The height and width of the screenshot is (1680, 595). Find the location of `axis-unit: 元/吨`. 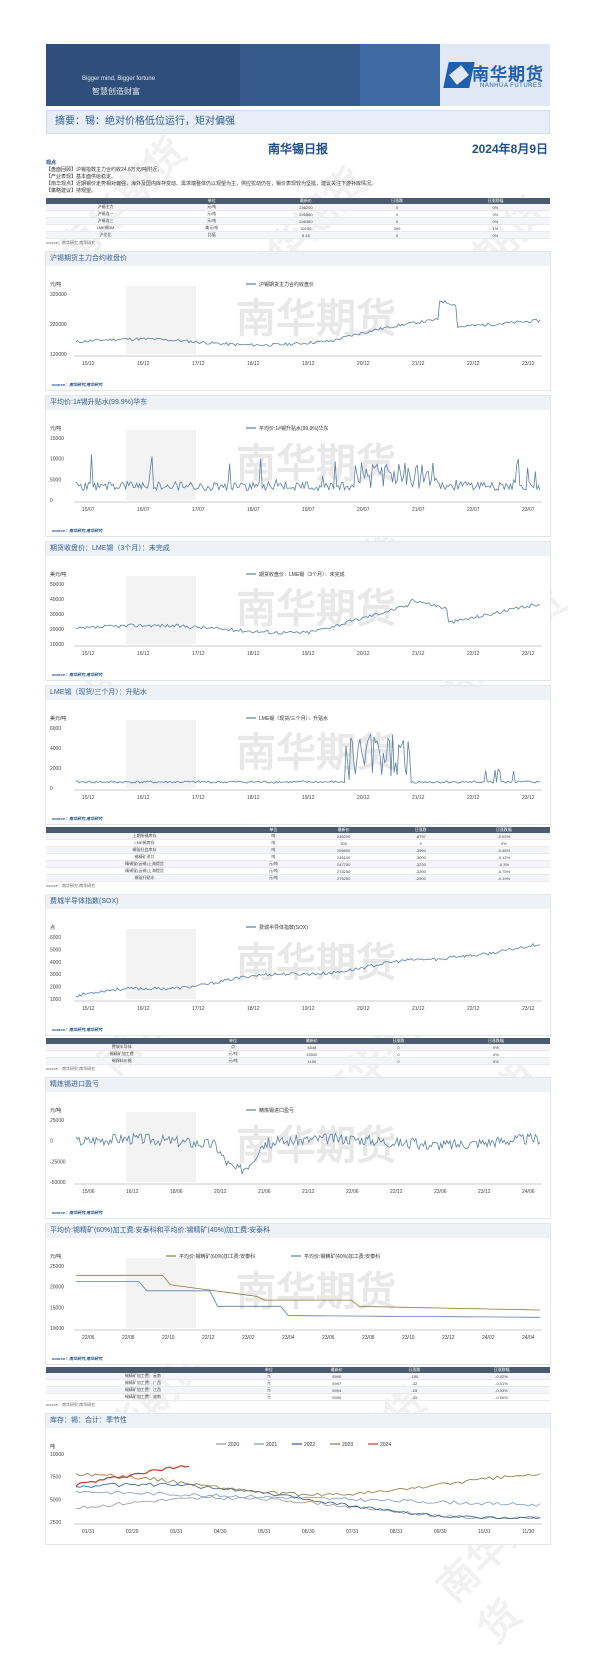

axis-unit: 元/吨 is located at coordinates (55, 1256).